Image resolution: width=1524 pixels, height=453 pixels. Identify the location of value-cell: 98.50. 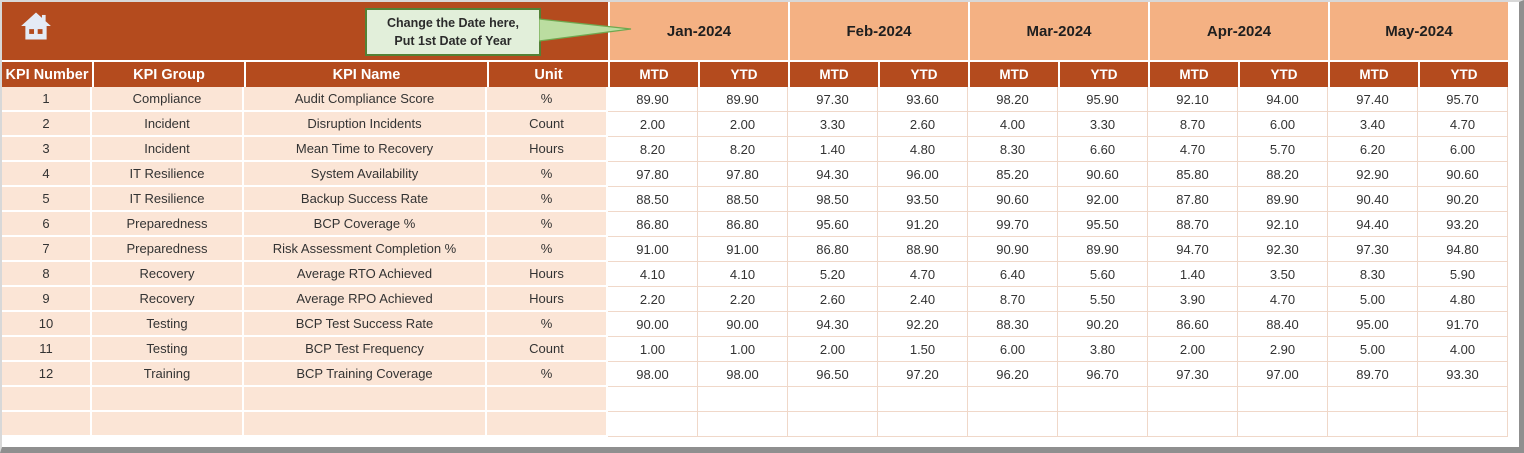
(833, 199).